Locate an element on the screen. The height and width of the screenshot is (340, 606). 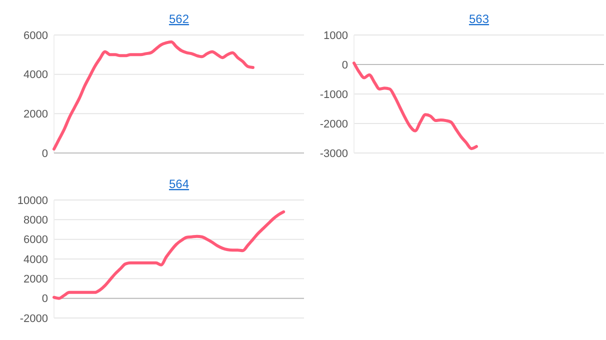
y-tick-label: 10000 is located at coordinates (32, 200).